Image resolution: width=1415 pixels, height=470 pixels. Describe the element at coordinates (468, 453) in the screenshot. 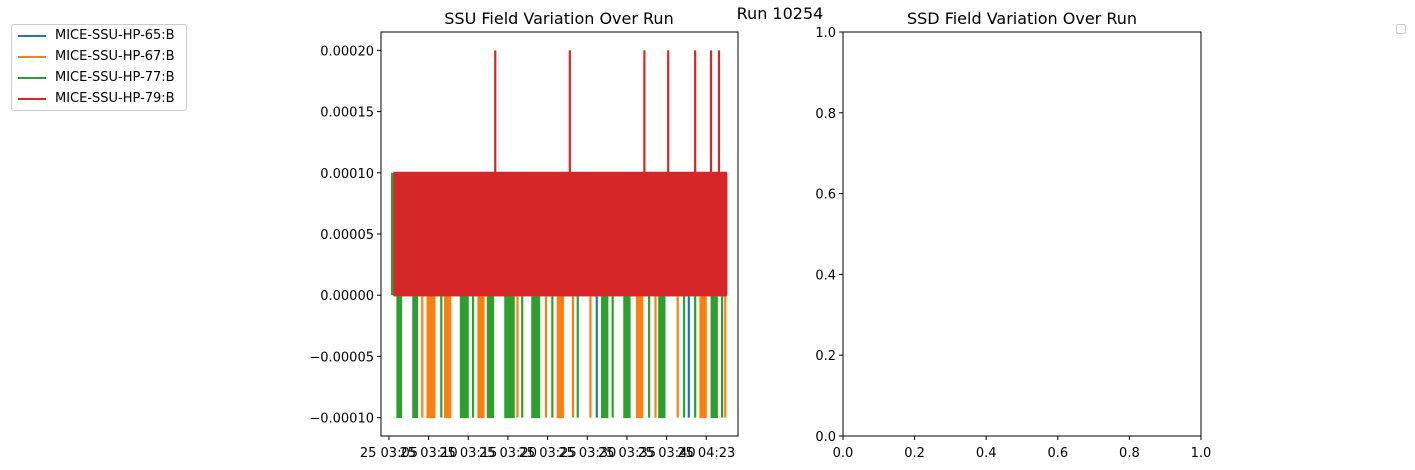

I see `ssu-x-tick-label: 25 03:15` at that location.